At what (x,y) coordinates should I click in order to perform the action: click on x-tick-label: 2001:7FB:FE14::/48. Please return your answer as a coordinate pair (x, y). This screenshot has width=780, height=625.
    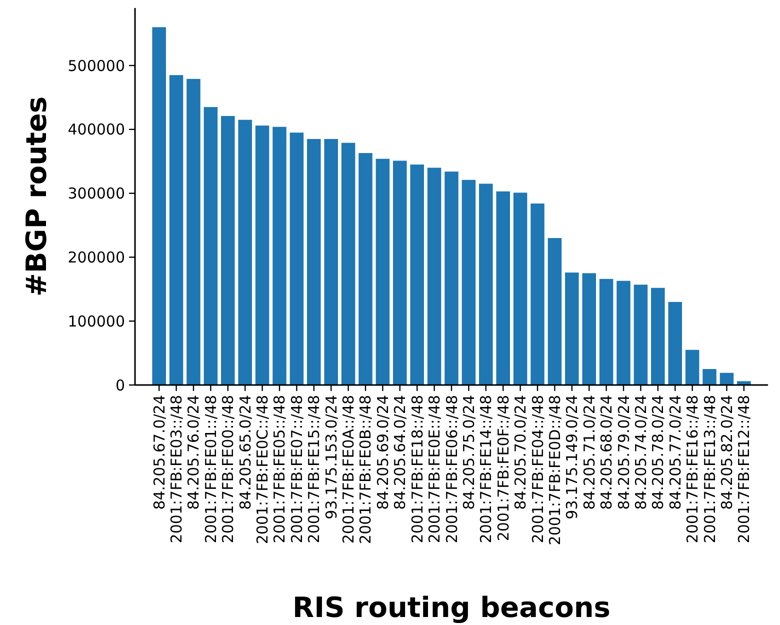
    Looking at the image, I should click on (486, 469).